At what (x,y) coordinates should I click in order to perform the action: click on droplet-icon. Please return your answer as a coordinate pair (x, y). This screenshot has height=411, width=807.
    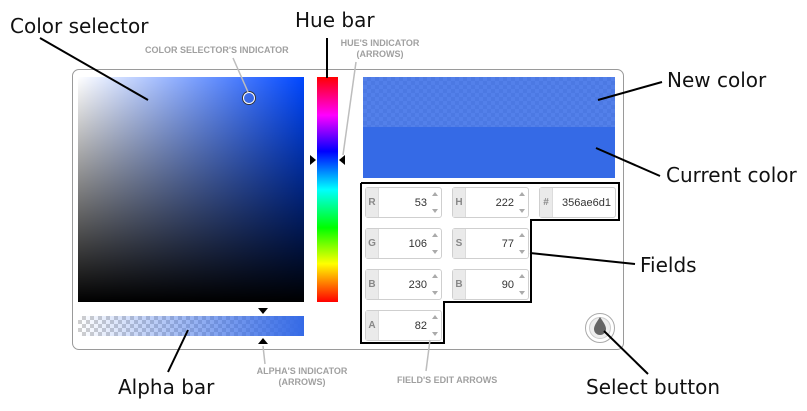
    Looking at the image, I should click on (600, 326).